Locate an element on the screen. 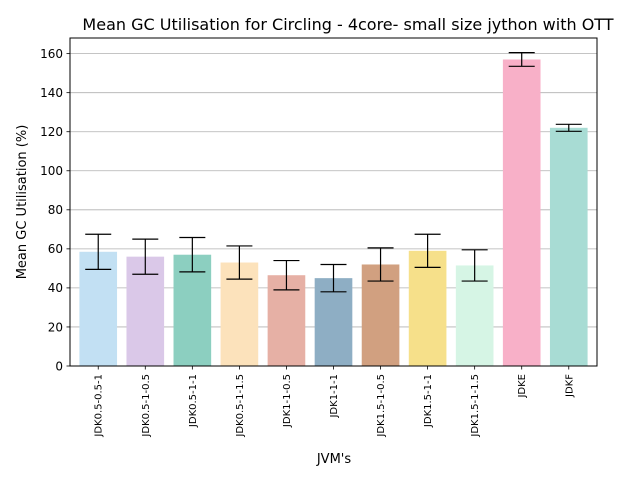 The height and width of the screenshot is (480, 640). x-tick-label: JDK1.5-1-1 is located at coordinates (428, 401).